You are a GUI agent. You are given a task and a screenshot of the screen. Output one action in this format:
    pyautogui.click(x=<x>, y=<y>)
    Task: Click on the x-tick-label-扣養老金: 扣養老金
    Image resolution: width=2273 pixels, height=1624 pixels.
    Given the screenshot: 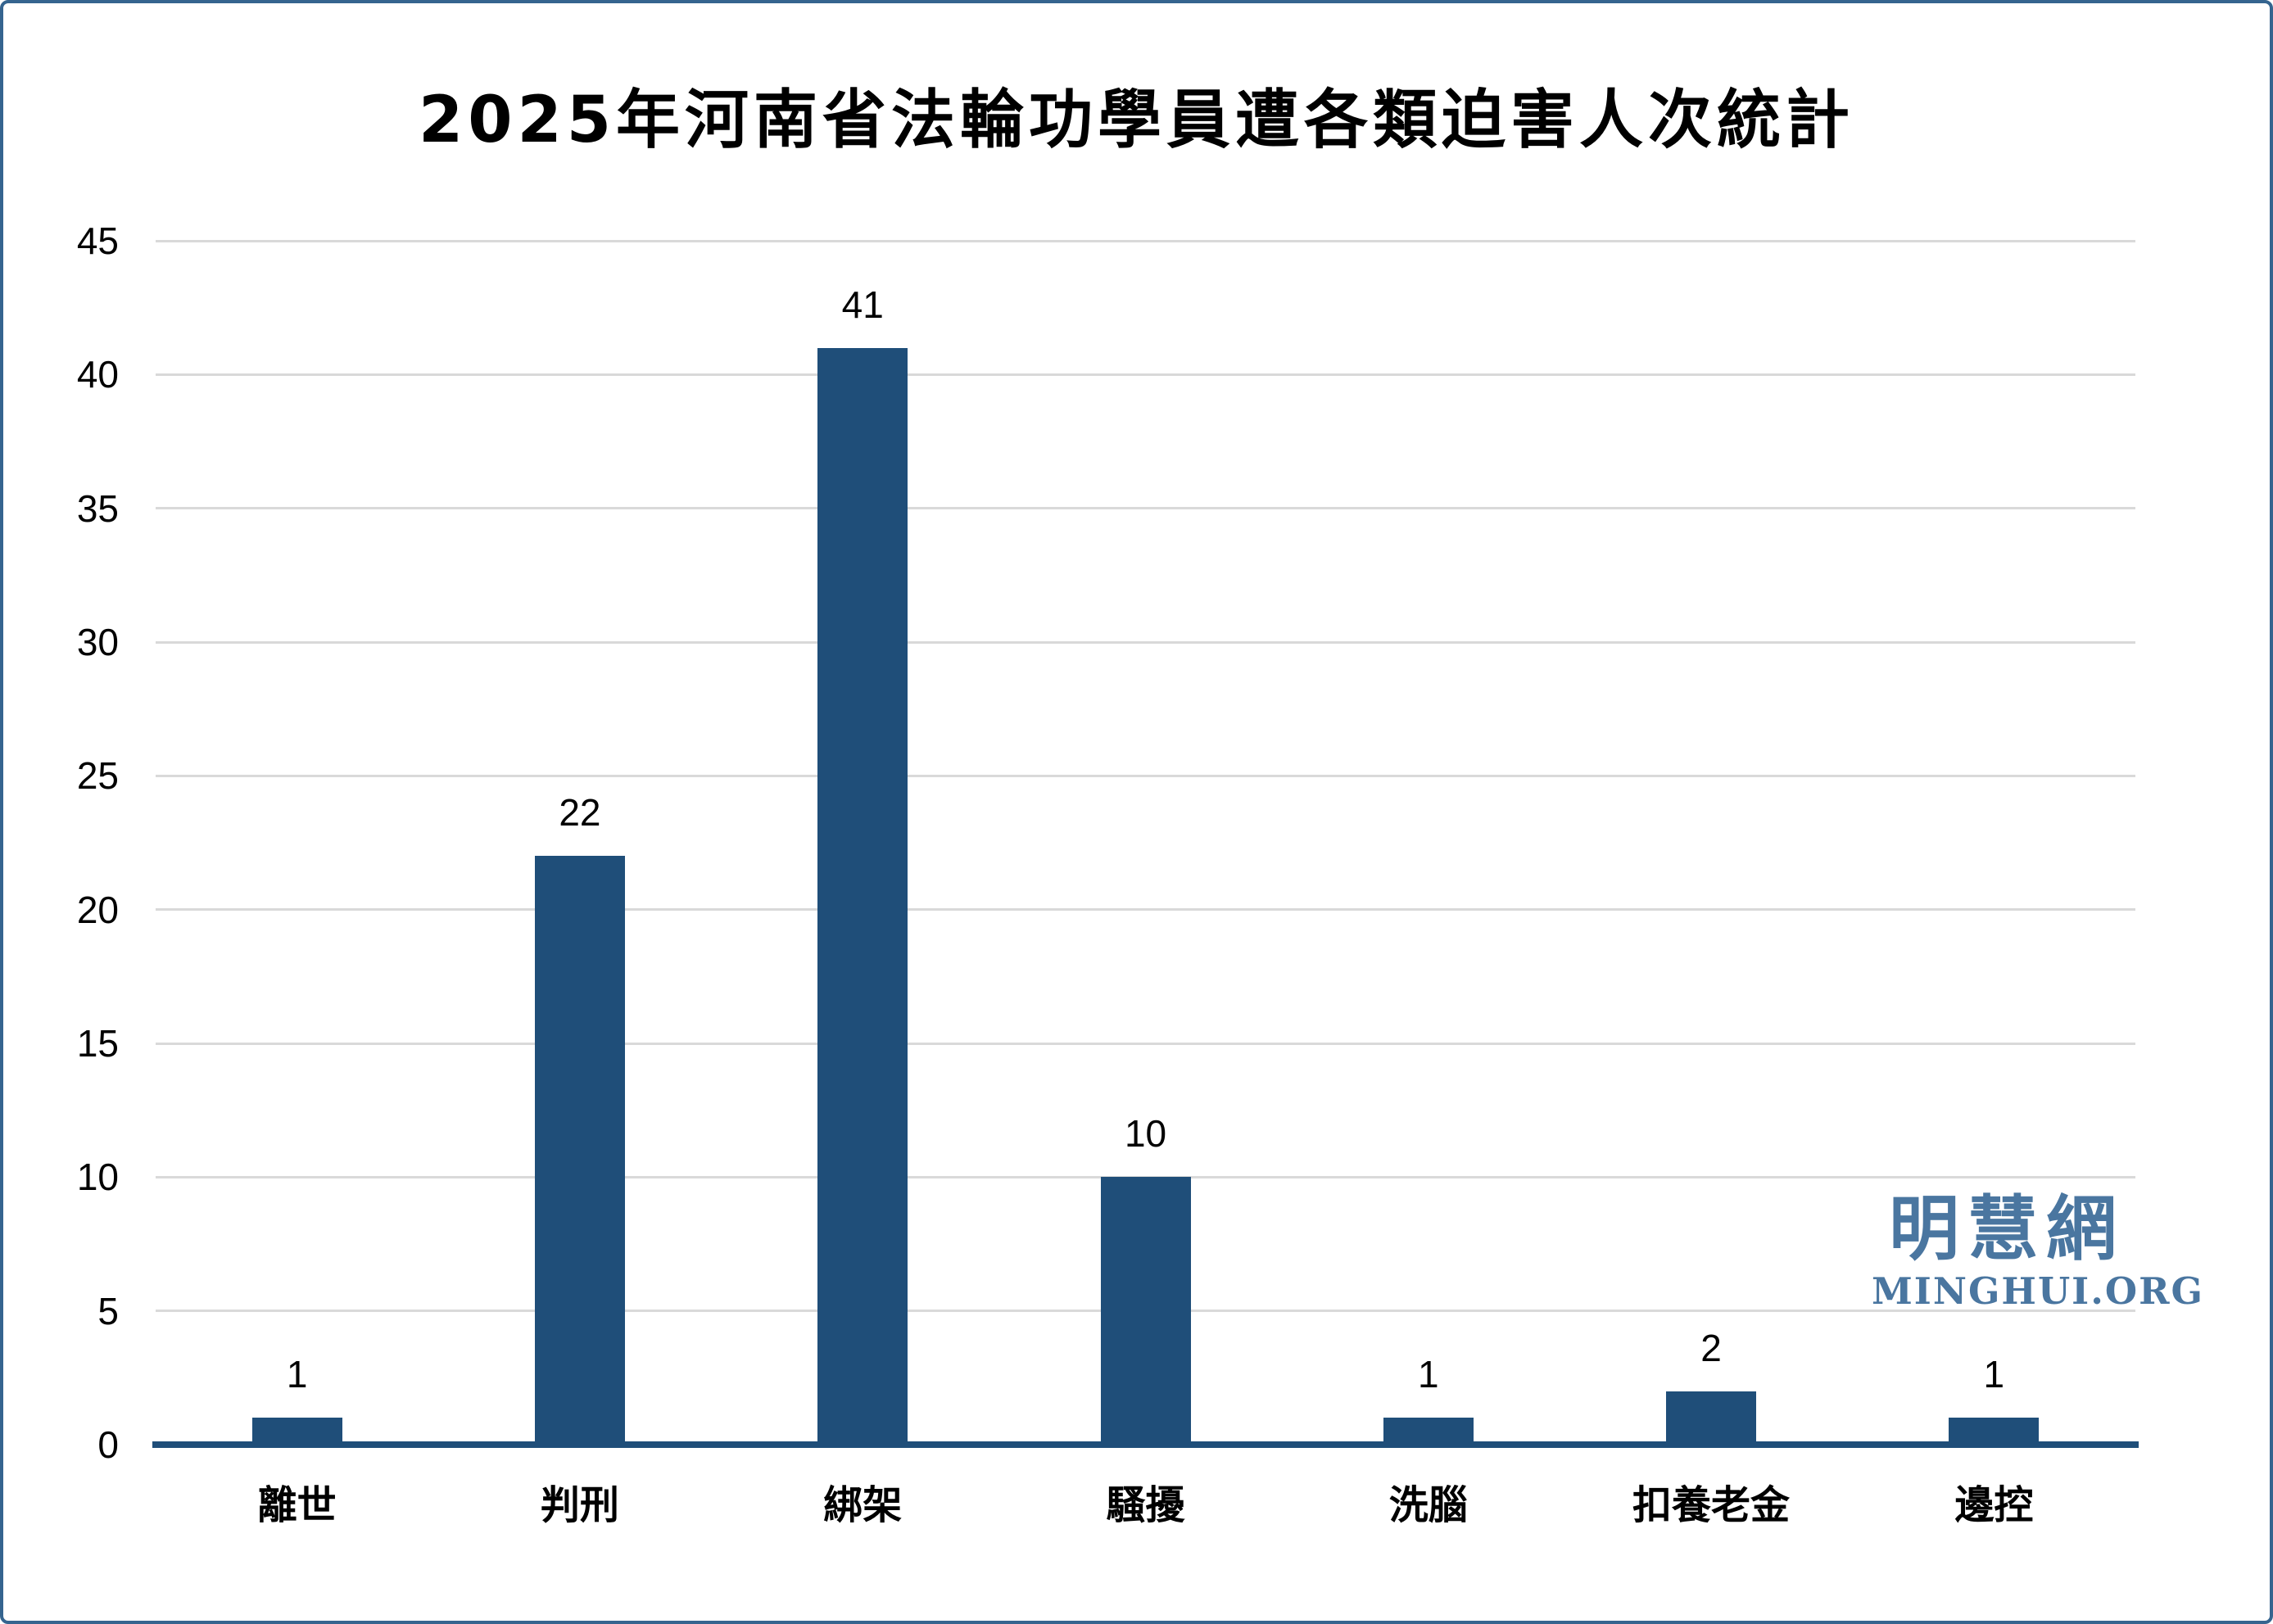 What is the action you would take?
    pyautogui.click(x=1711, y=1505)
    